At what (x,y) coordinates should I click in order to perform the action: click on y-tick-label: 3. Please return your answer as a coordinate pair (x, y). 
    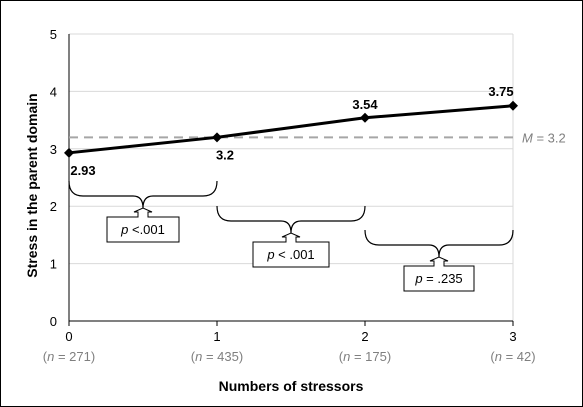
    Looking at the image, I should click on (53, 149).